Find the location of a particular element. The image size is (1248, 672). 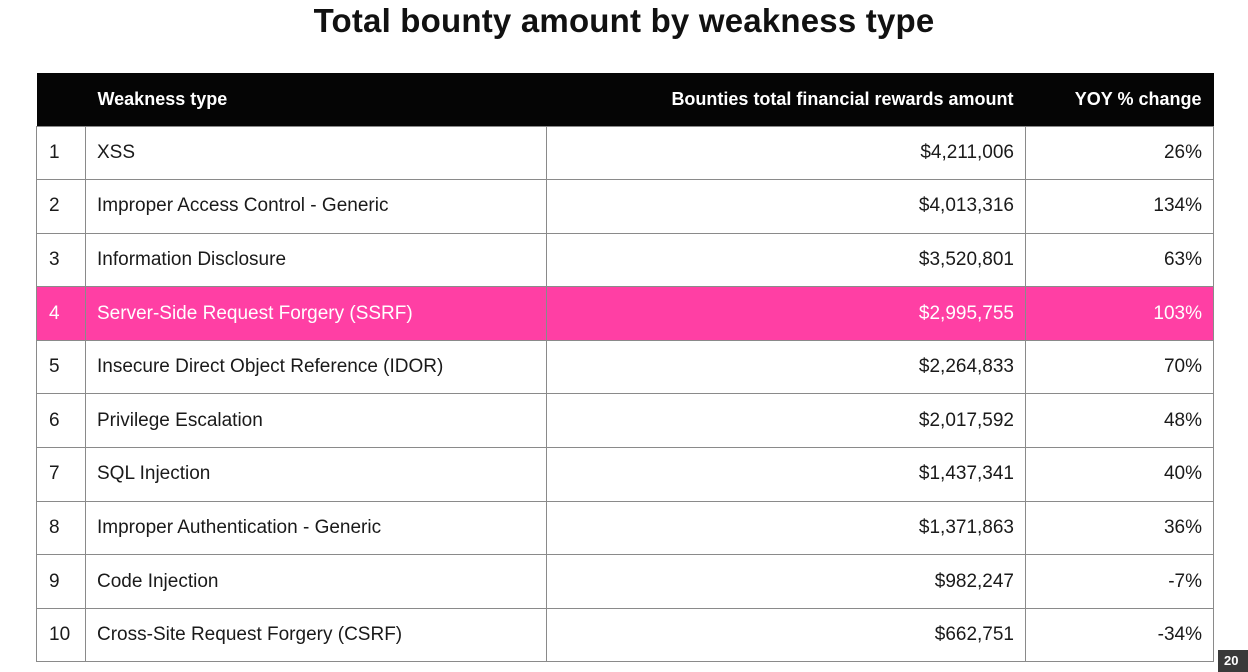

table-row: 3 Information Disclosure $3,520,801 63% is located at coordinates (625, 260).